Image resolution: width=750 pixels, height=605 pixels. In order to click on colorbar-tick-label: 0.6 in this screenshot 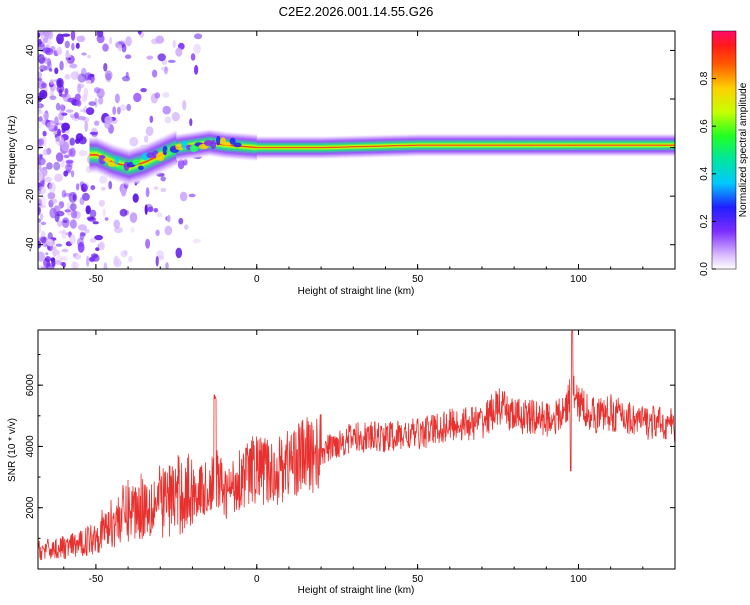, I will do `click(704, 126)`.